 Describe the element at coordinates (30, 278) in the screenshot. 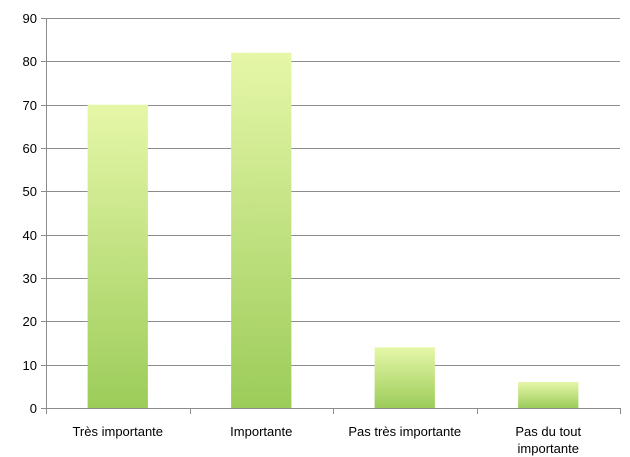

I see `y-tick-label-30: 30` at that location.